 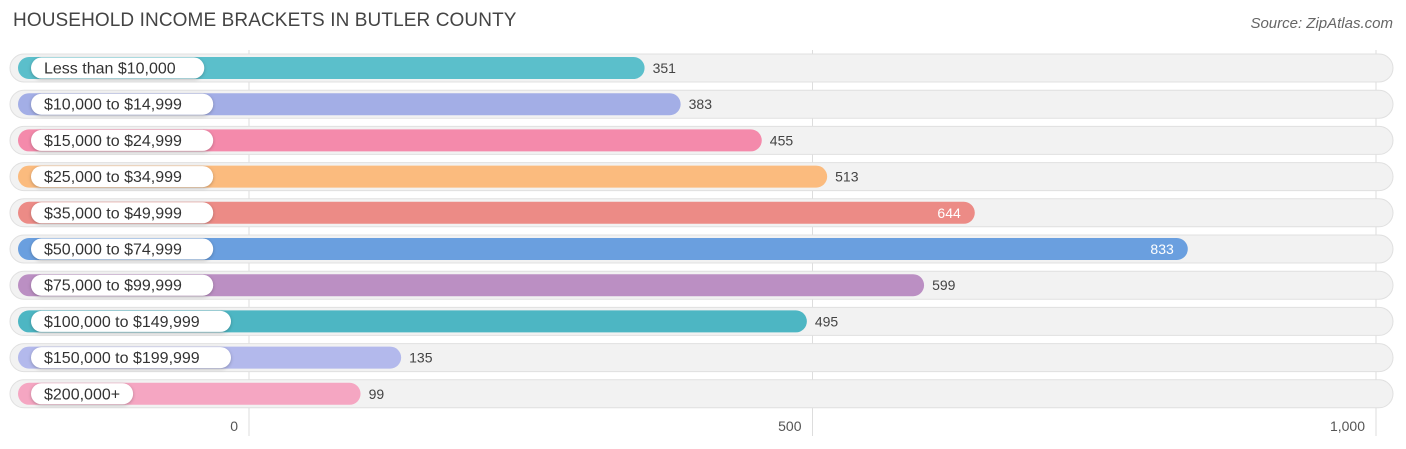 I want to click on tick-layer: 0 500 1,000, so click(x=797, y=426).